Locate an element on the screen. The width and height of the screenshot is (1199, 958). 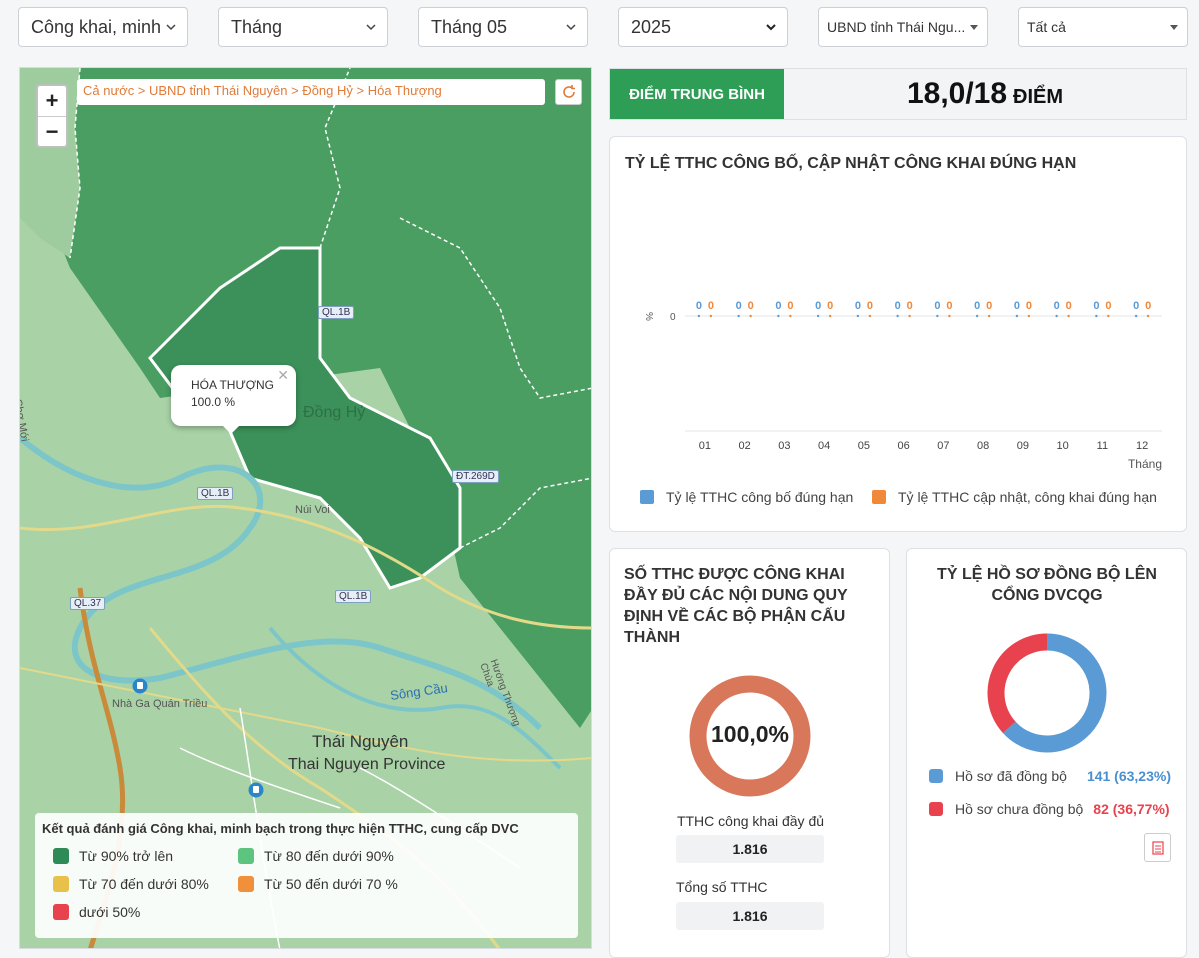
road-badge: QL.1B is located at coordinates (353, 596).